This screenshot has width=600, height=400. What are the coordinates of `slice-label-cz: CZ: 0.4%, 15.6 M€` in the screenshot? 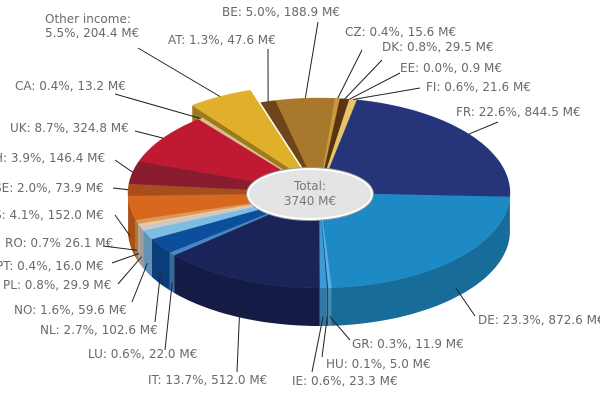 It's located at (400, 32).